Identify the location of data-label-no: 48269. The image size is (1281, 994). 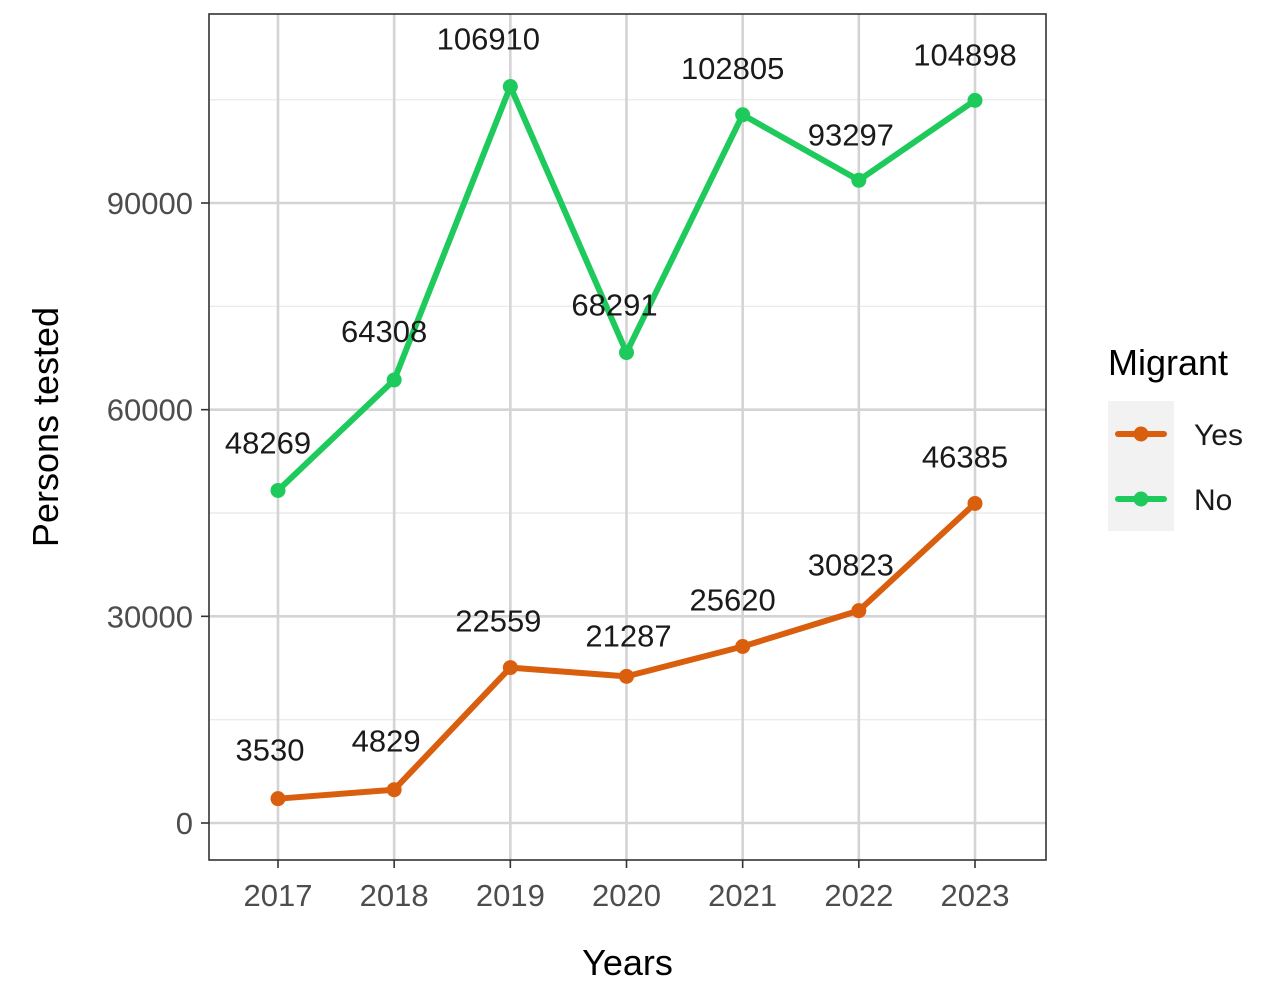
(268, 442).